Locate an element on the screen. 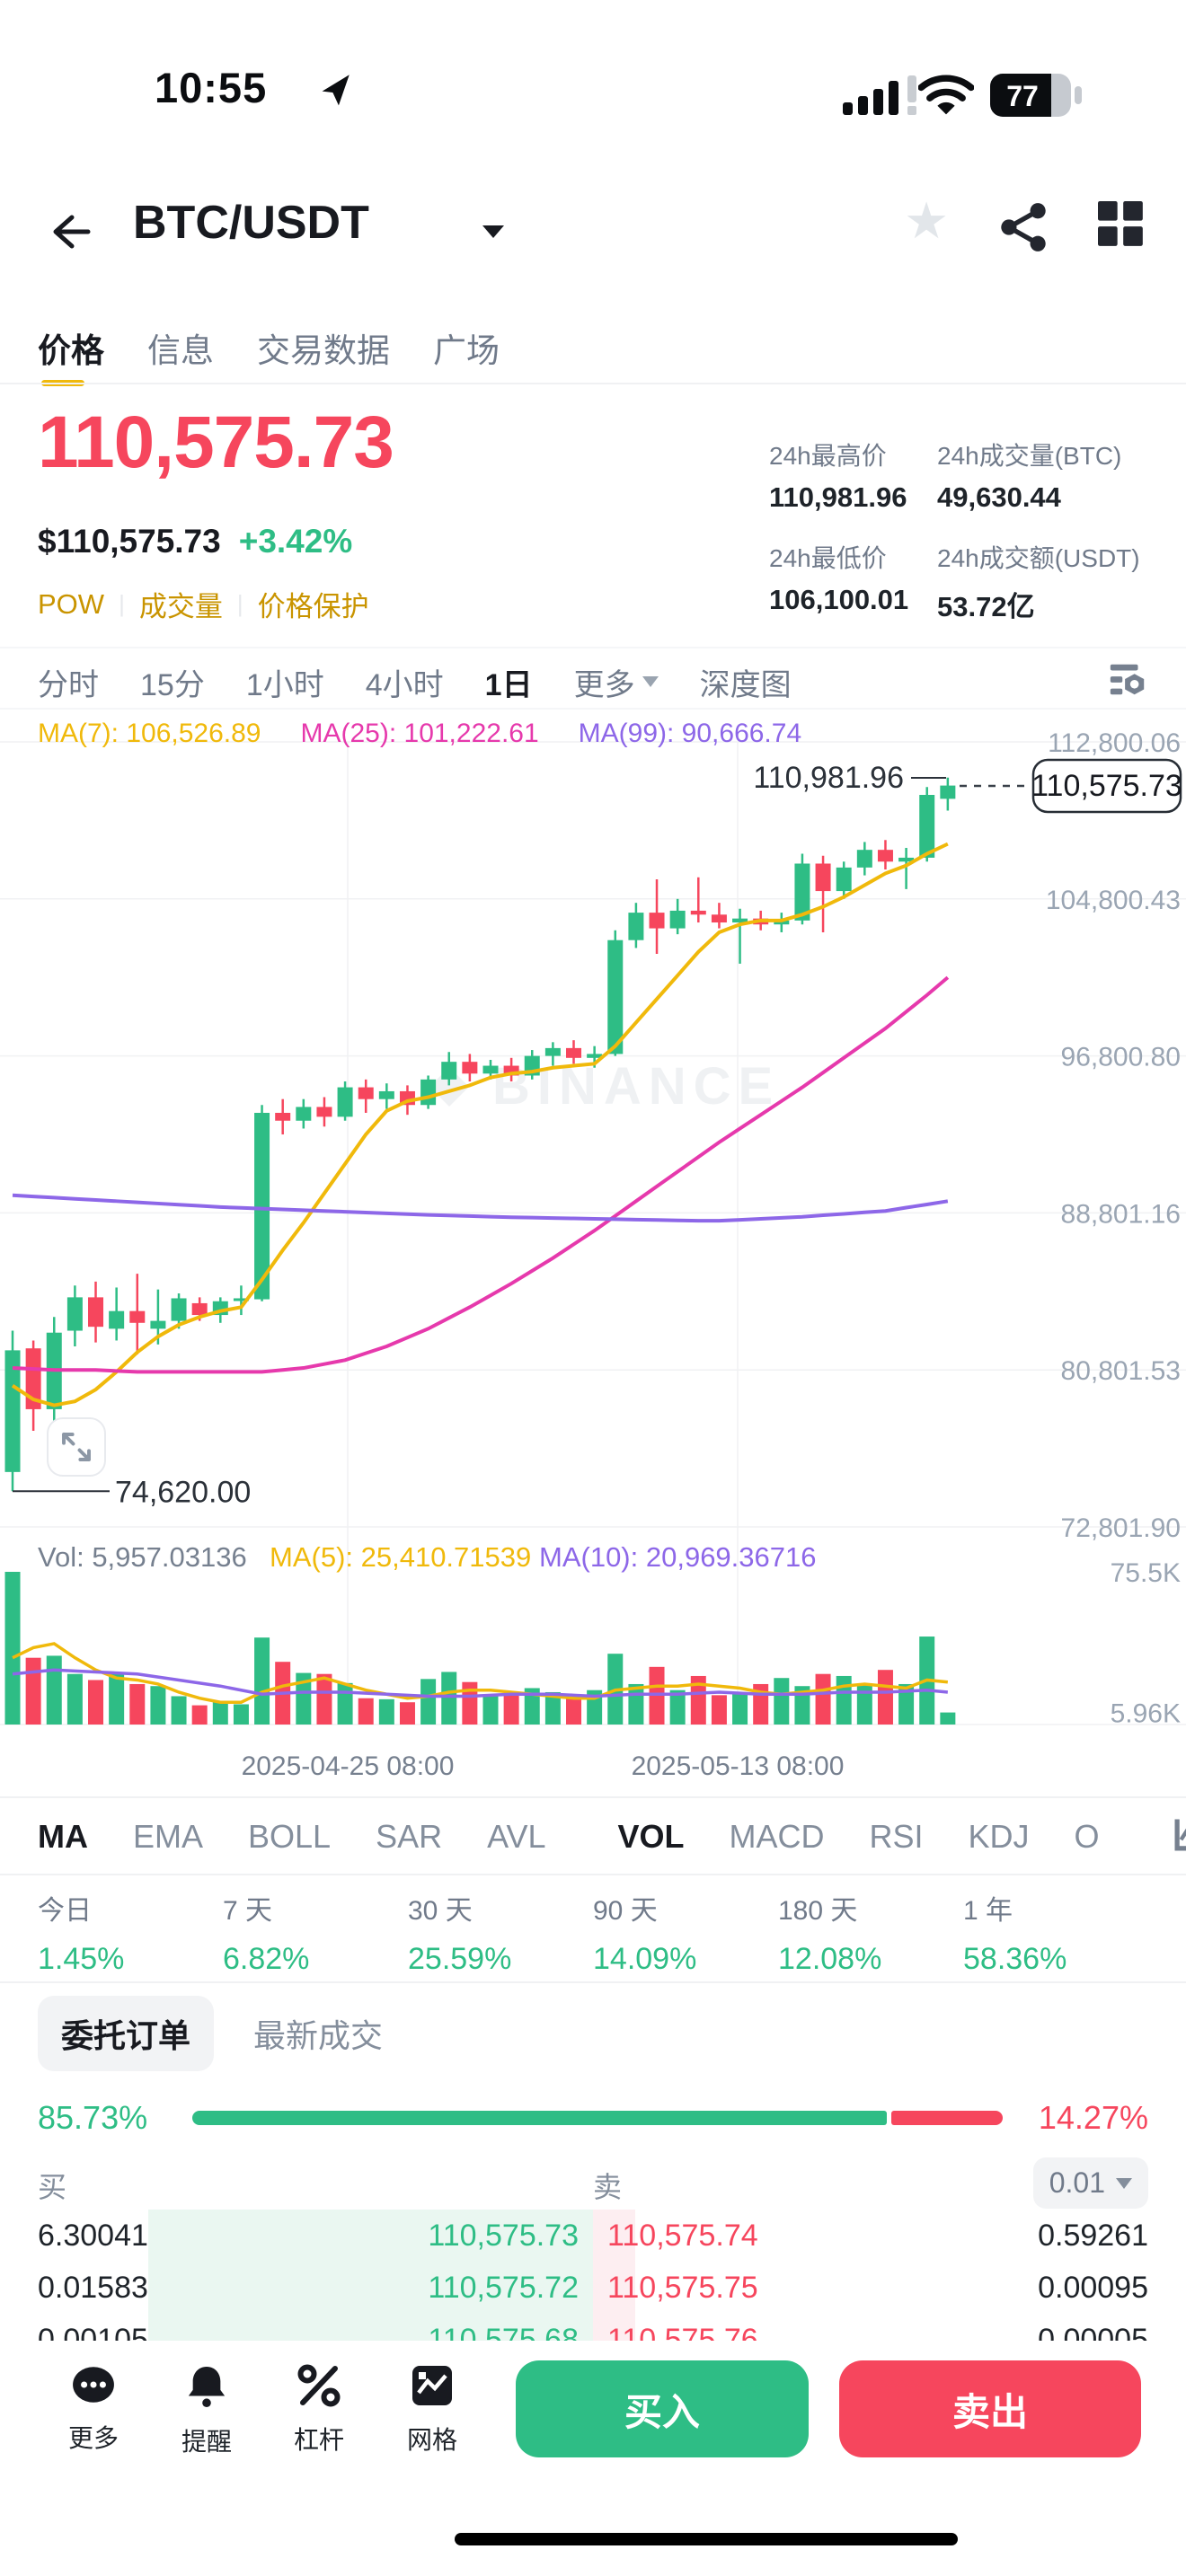 The width and height of the screenshot is (1186, 2576). tab-价格: 价格 is located at coordinates (71, 354).